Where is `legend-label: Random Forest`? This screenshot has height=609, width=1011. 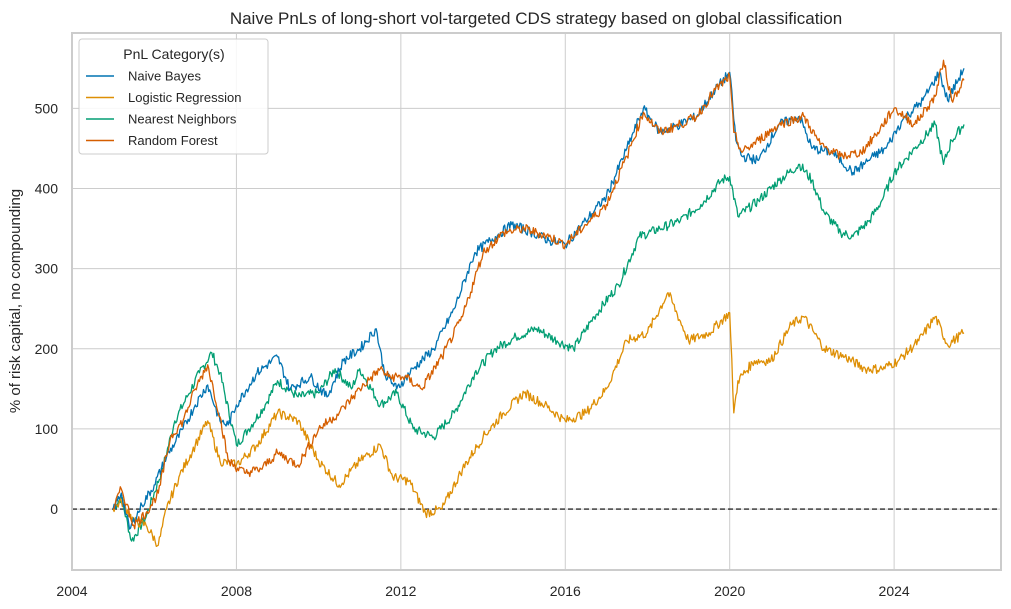 legend-label: Random Forest is located at coordinates (173, 140).